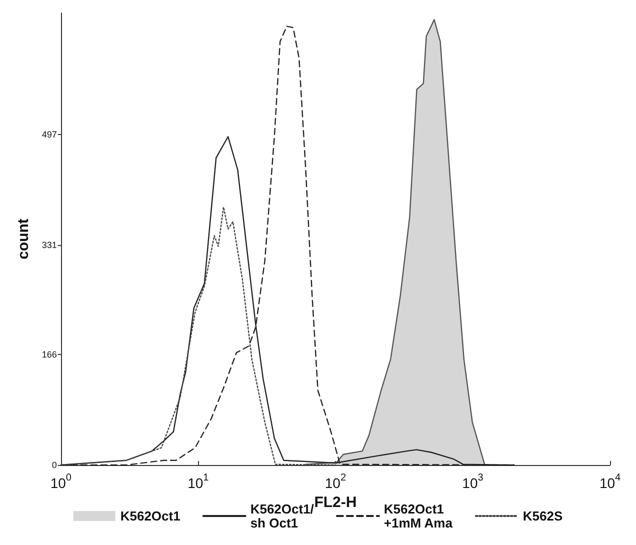 Image resolution: width=636 pixels, height=545 pixels. I want to click on x-axis-title: FL2-H, so click(335, 502).